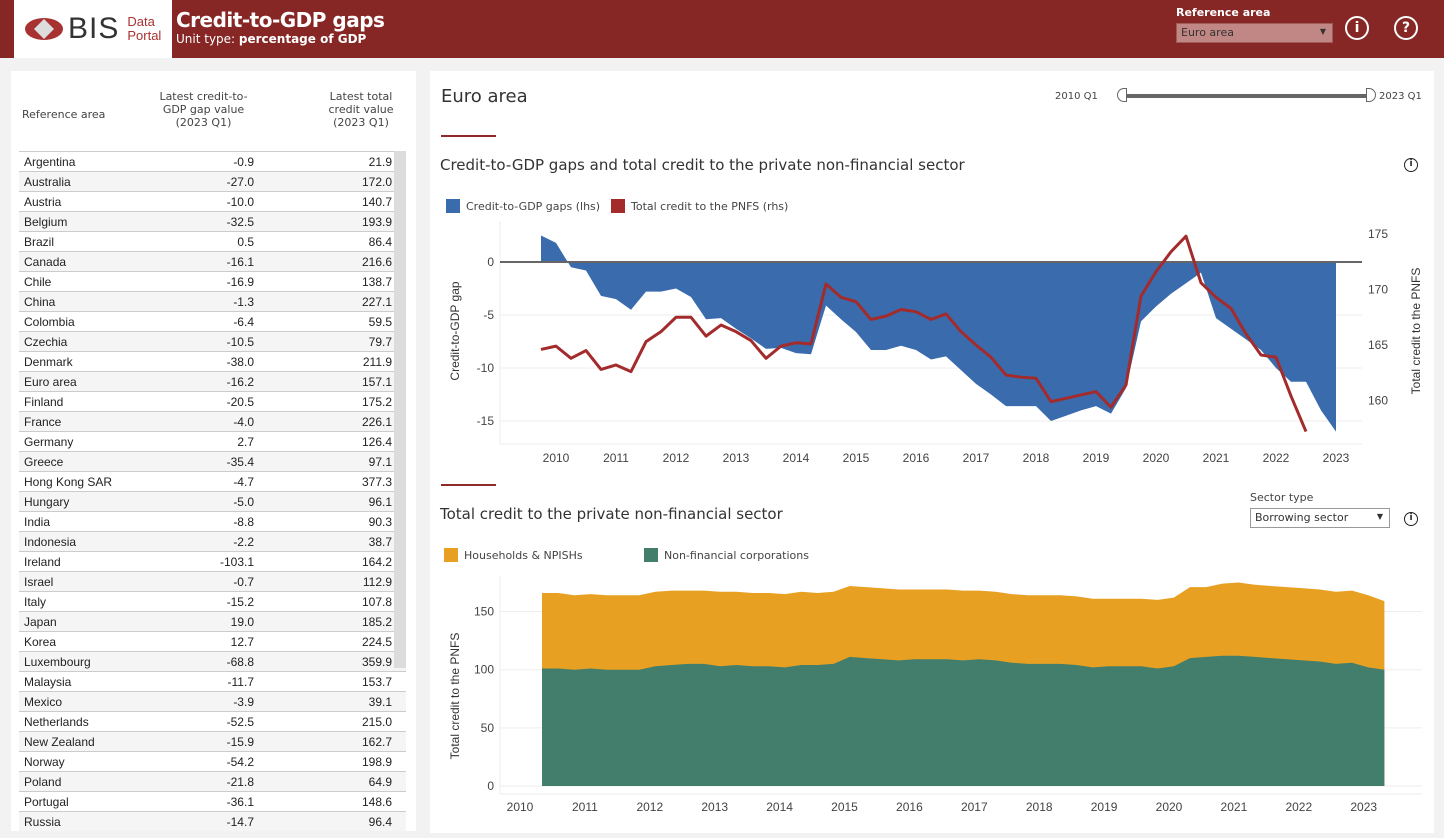 The height and width of the screenshot is (838, 1444). I want to click on cell-gap-value: -38.0, so click(240, 362).